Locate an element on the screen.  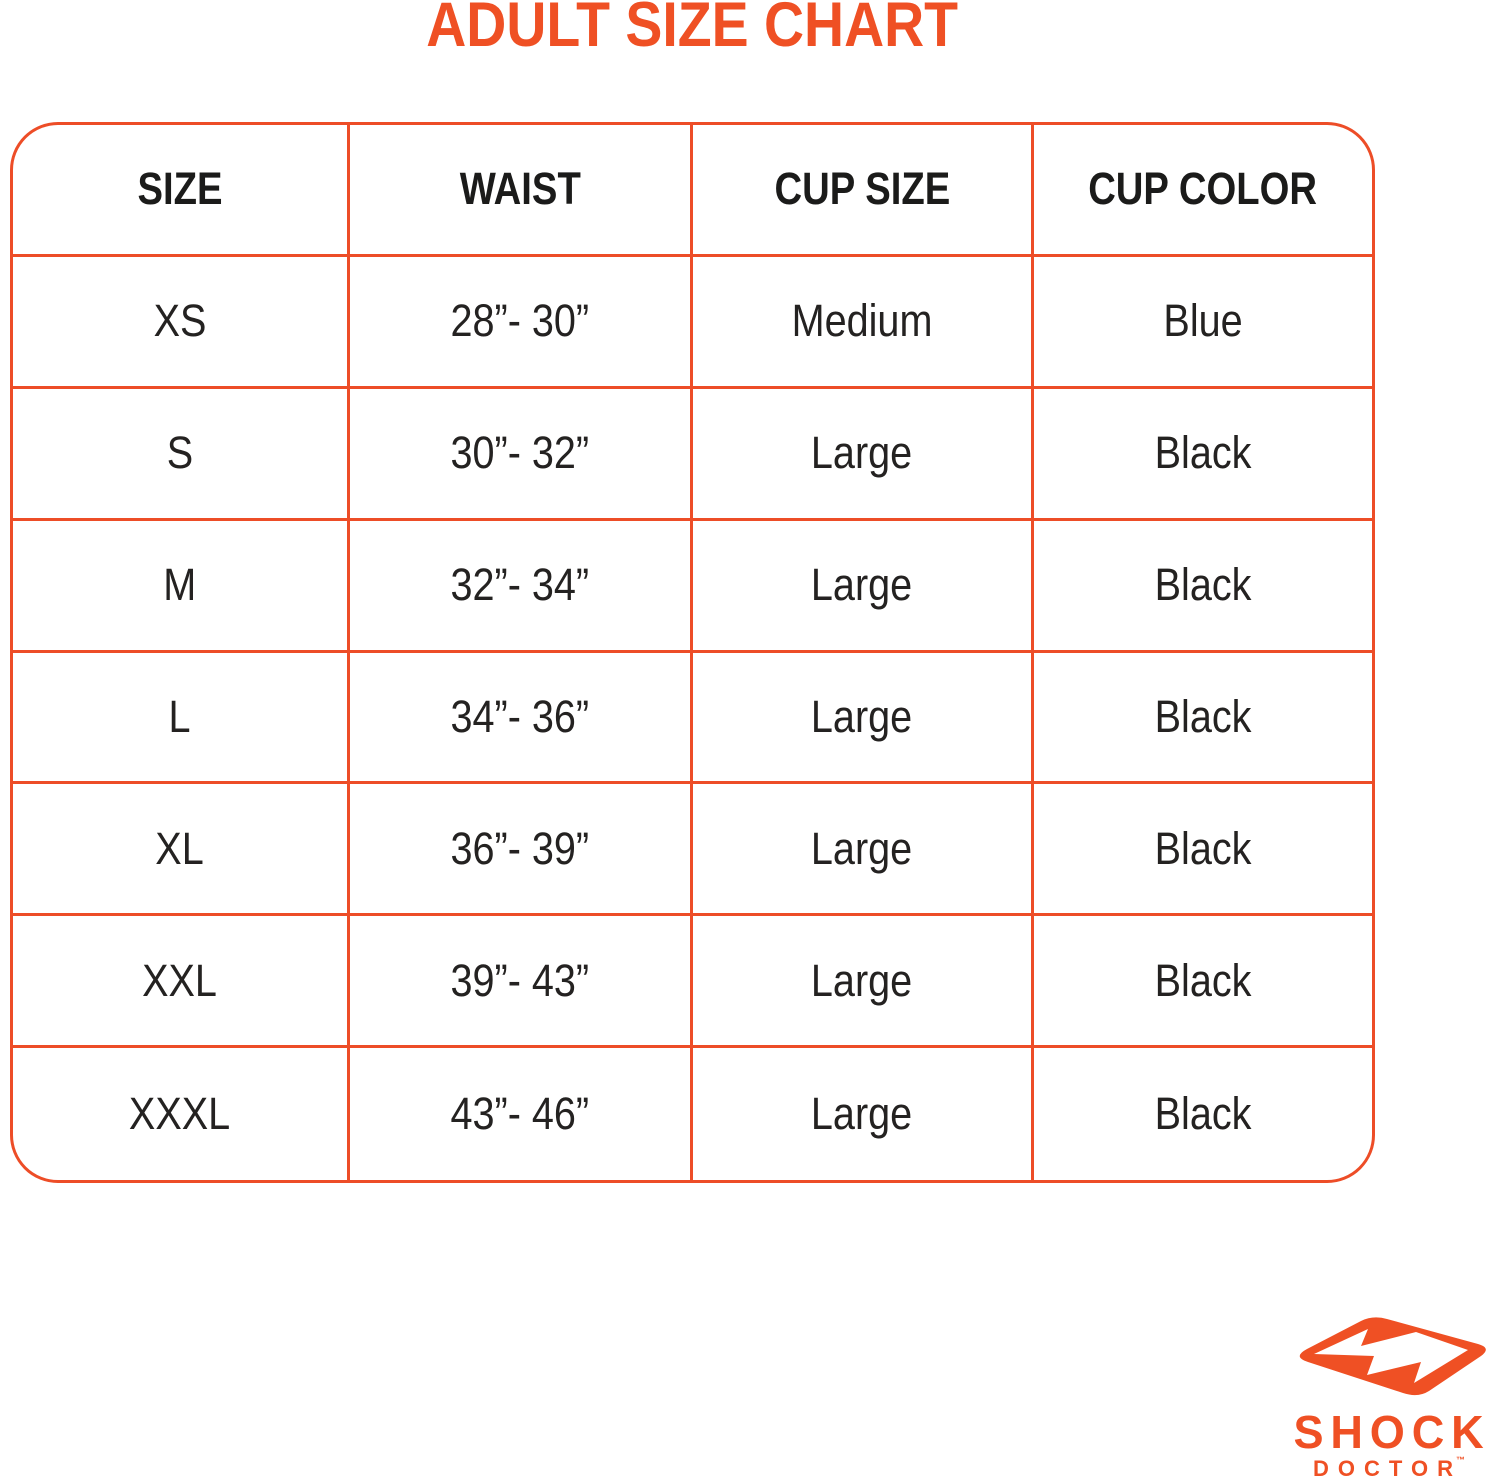
row6-size-value: XXXL is located at coordinates (180, 1114).